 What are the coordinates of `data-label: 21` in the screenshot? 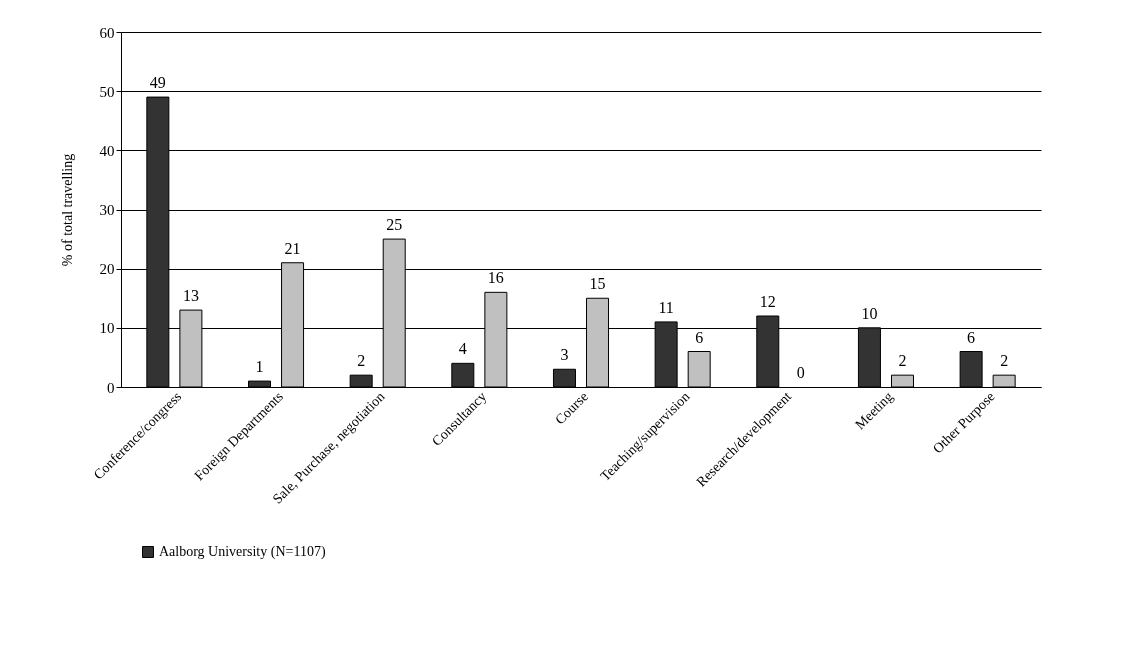 It's located at (292, 248).